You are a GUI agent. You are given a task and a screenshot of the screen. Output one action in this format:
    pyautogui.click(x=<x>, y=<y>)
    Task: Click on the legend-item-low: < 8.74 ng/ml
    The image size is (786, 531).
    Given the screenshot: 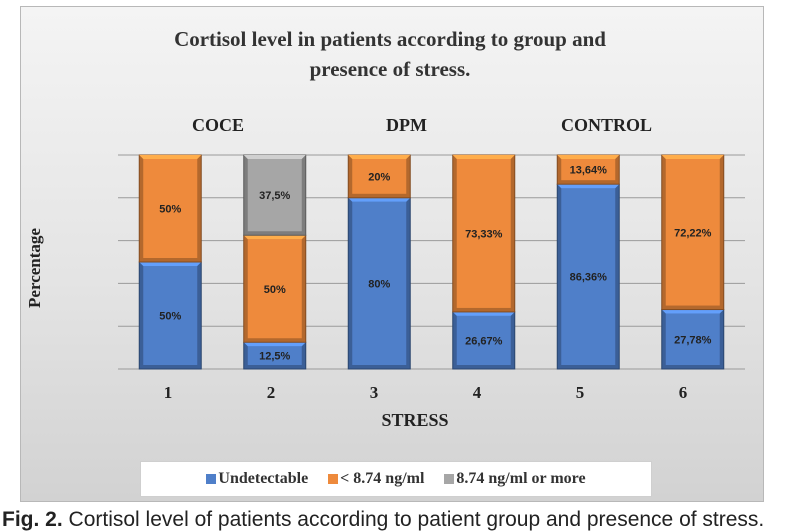 What is the action you would take?
    pyautogui.click(x=376, y=479)
    